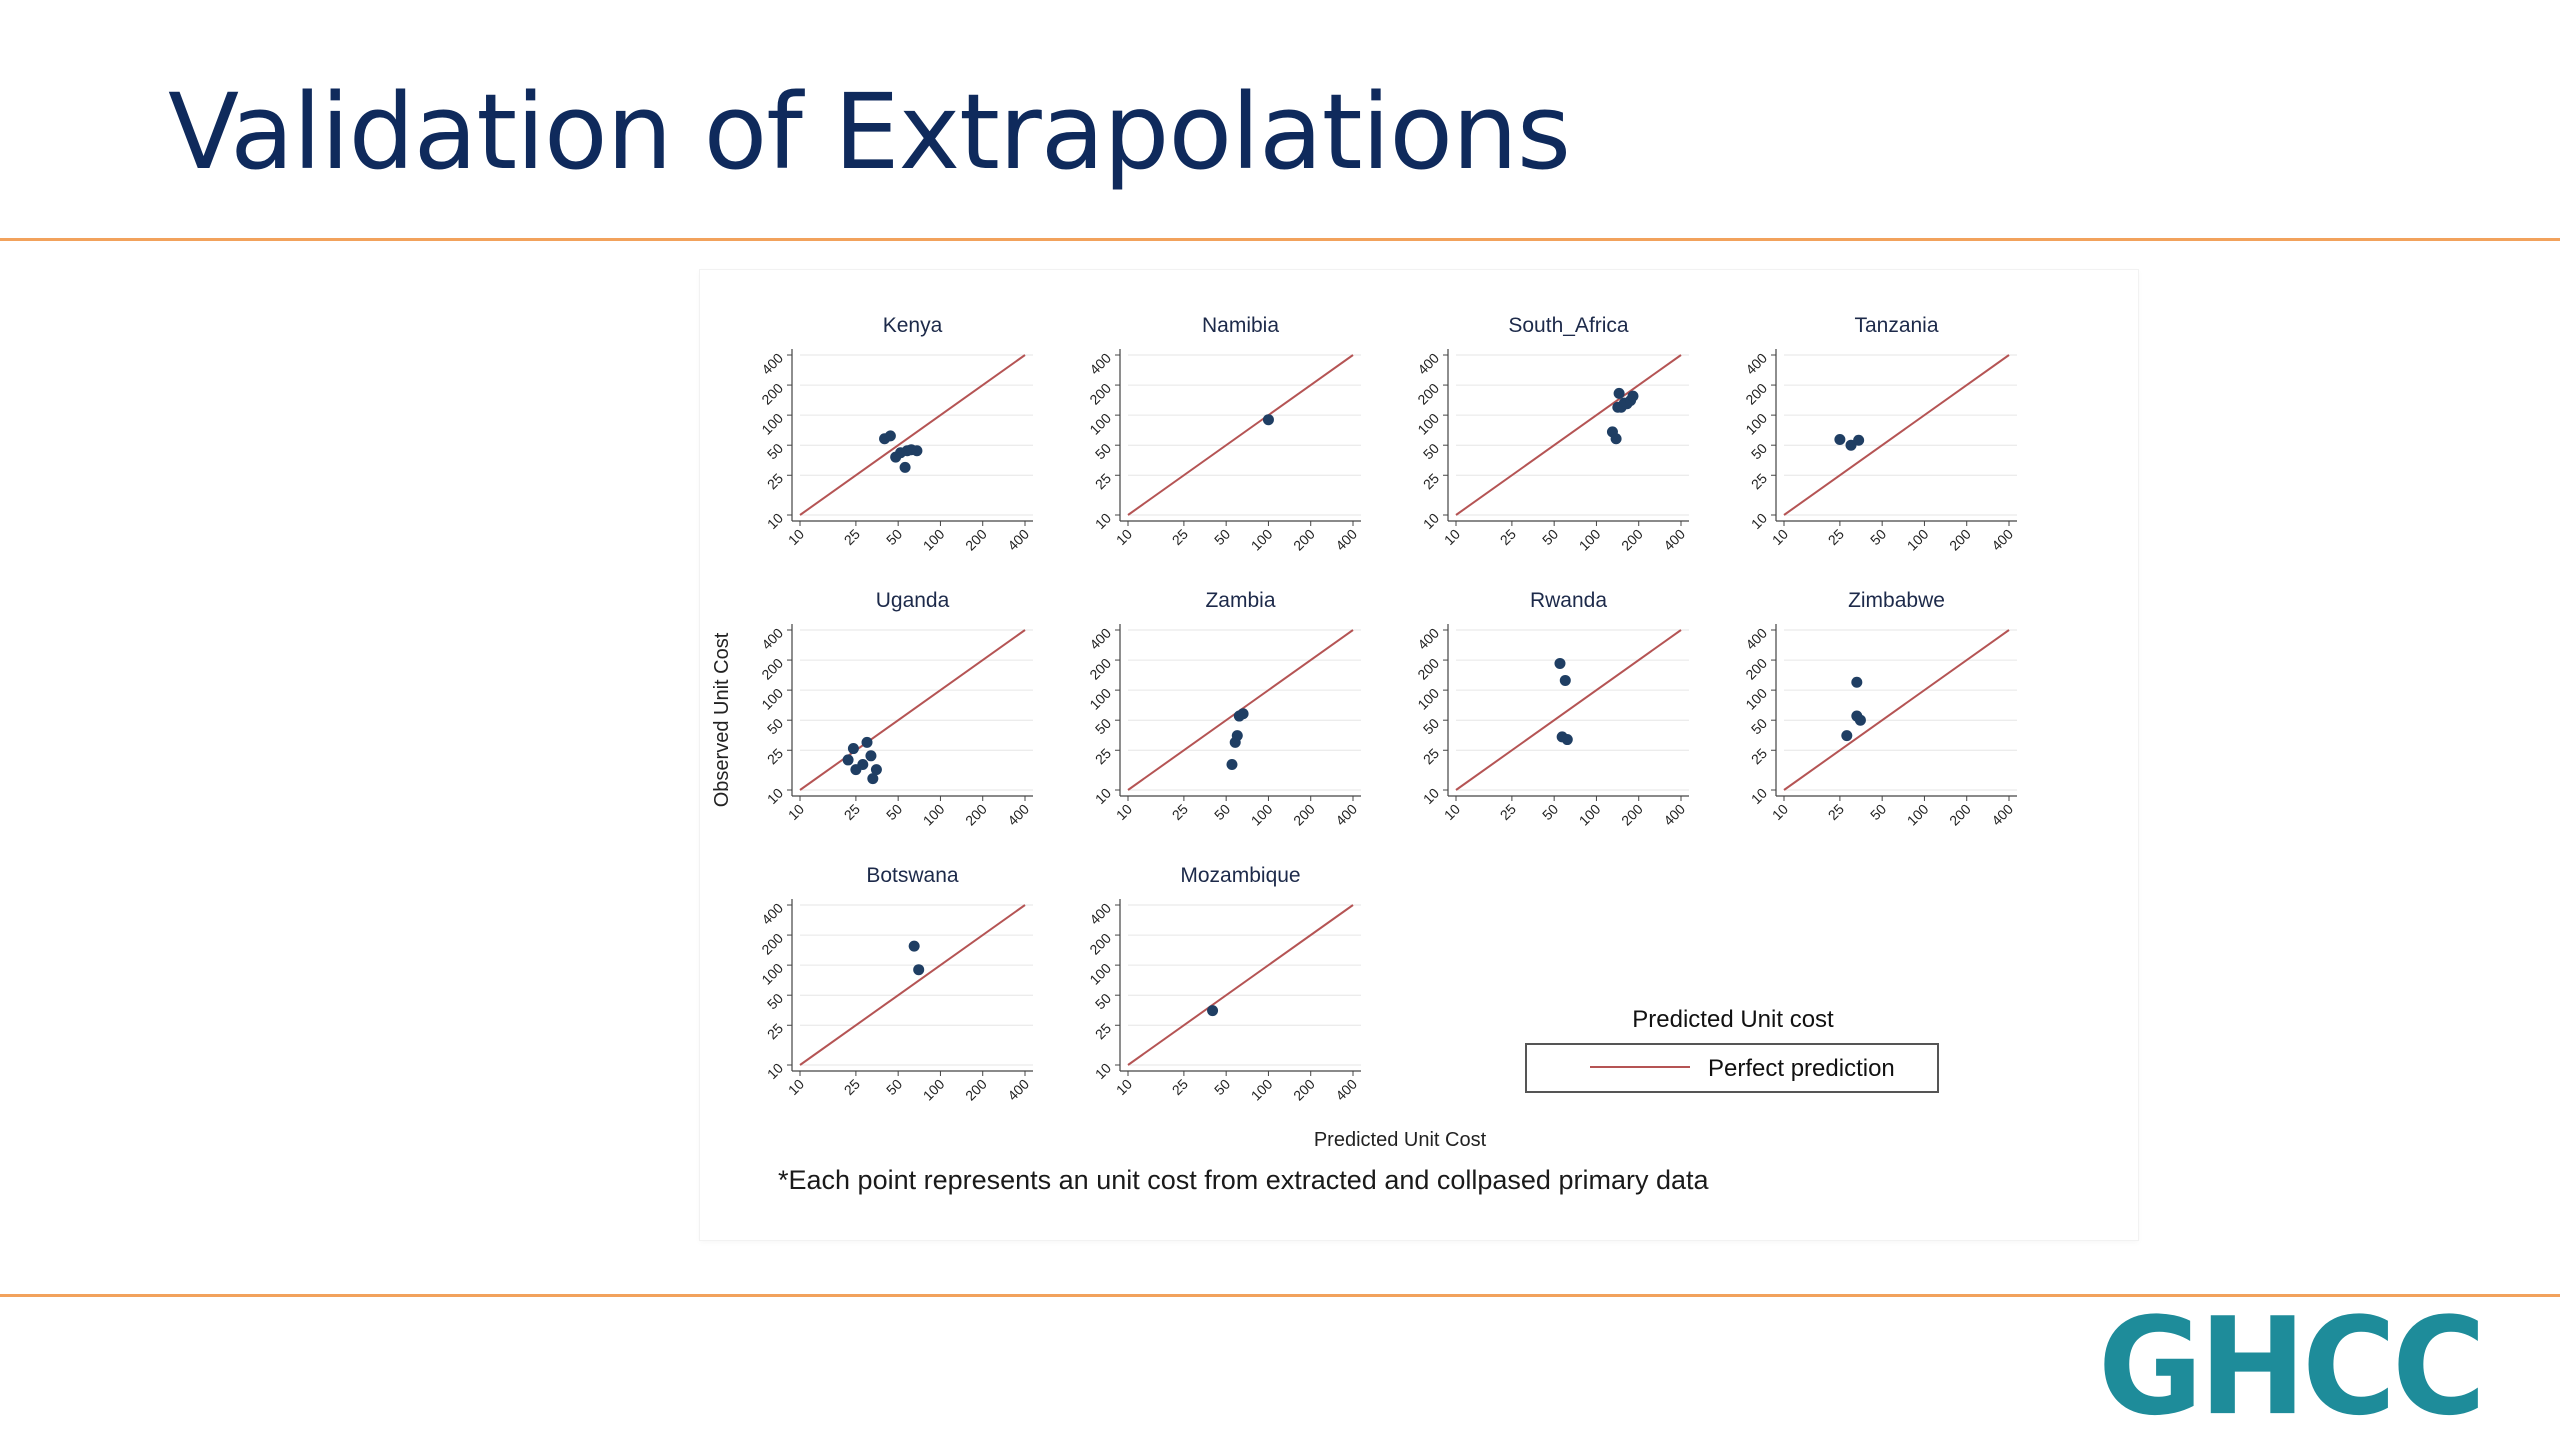 This screenshot has width=2560, height=1446. Describe the element at coordinates (1240, 325) in the screenshot. I see `panel-title: Namibia` at that location.